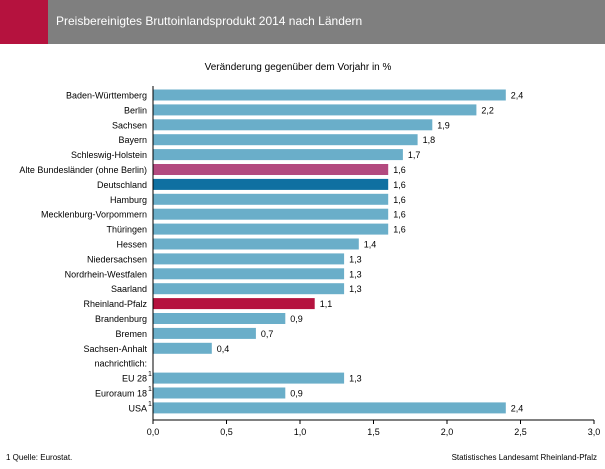 The image size is (605, 469). I want to click on category-label: Berlin, so click(135, 110).